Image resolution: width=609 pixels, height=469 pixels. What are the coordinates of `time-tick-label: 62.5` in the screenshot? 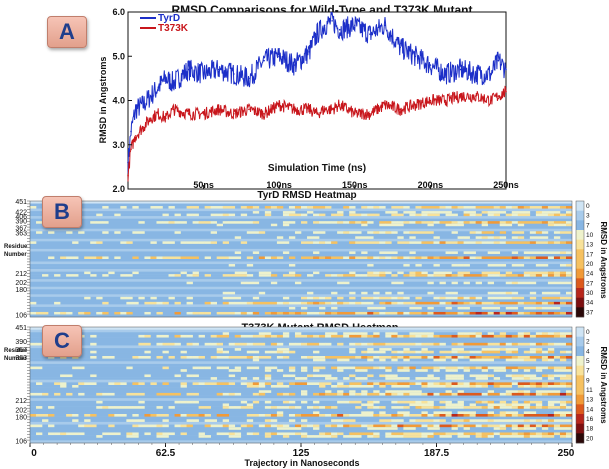 It's located at (166, 453).